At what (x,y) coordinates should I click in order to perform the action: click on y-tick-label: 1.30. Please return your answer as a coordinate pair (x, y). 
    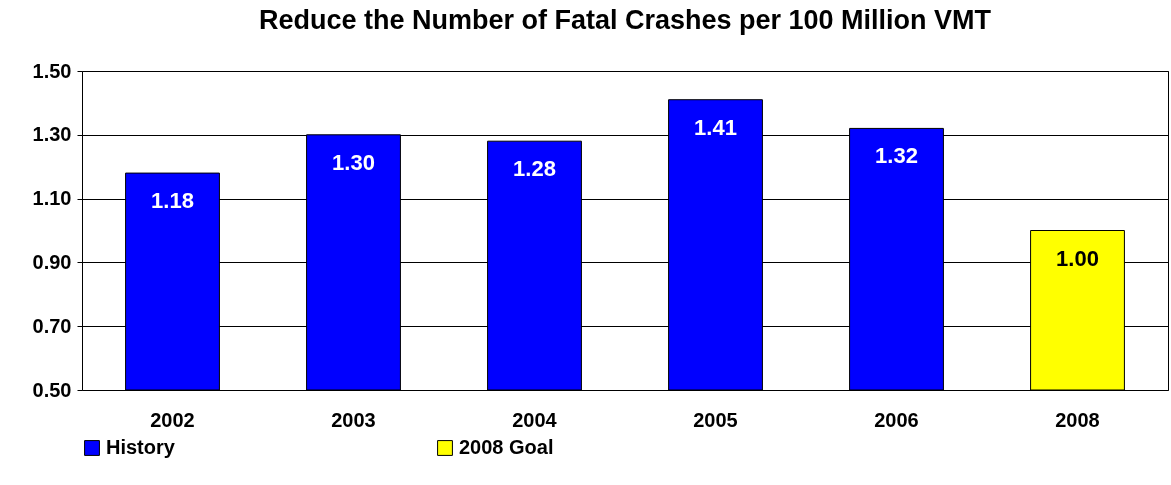
    Looking at the image, I should click on (52, 134).